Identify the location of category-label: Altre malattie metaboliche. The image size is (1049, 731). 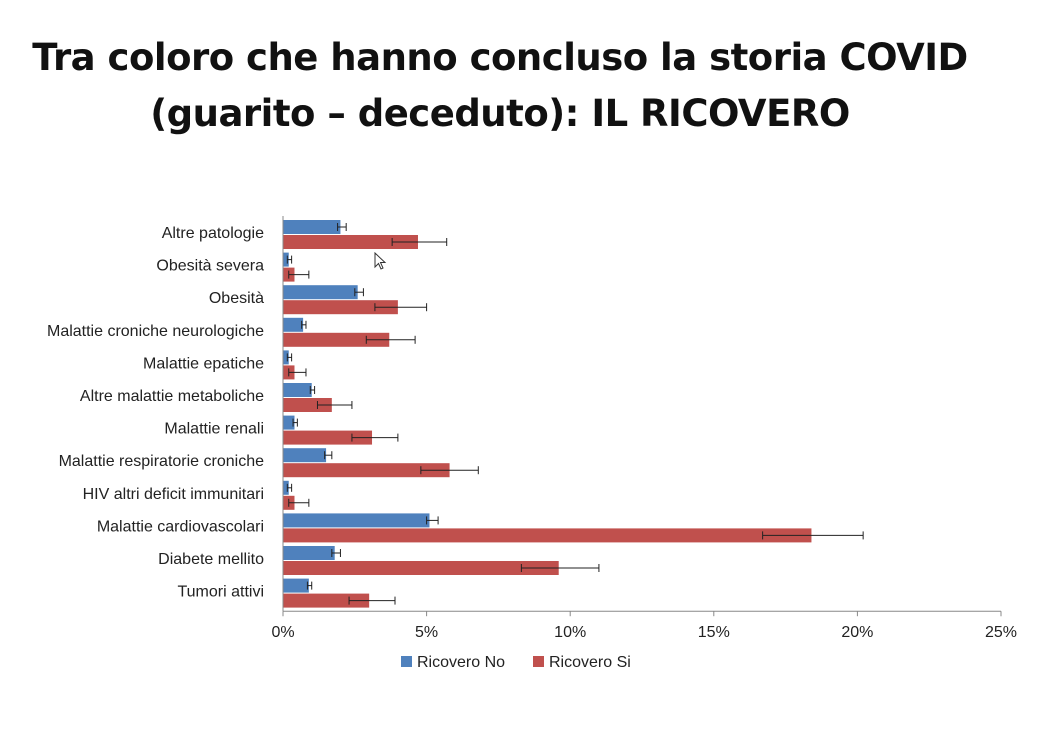
(172, 396).